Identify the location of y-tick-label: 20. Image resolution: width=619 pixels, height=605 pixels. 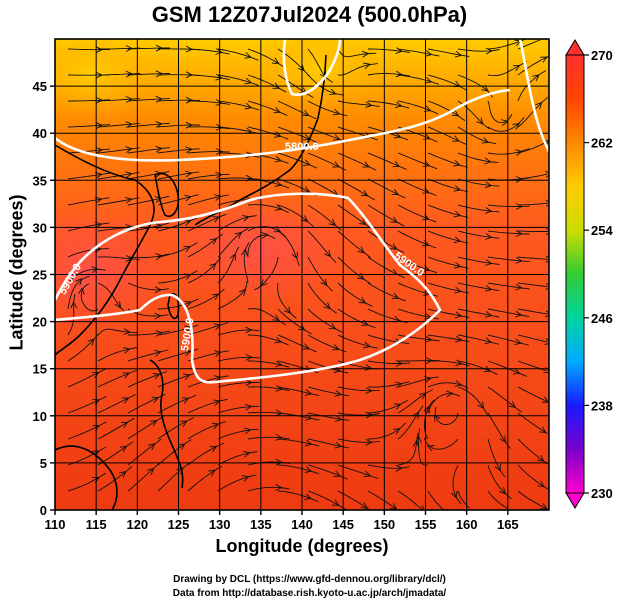
(40, 322).